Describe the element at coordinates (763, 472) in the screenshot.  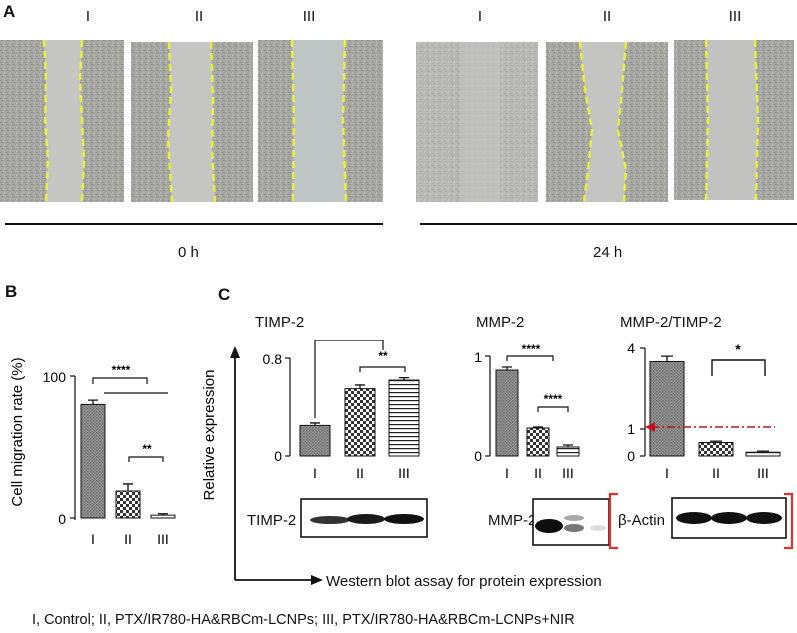
I see `ratio-x-iii: III` at that location.